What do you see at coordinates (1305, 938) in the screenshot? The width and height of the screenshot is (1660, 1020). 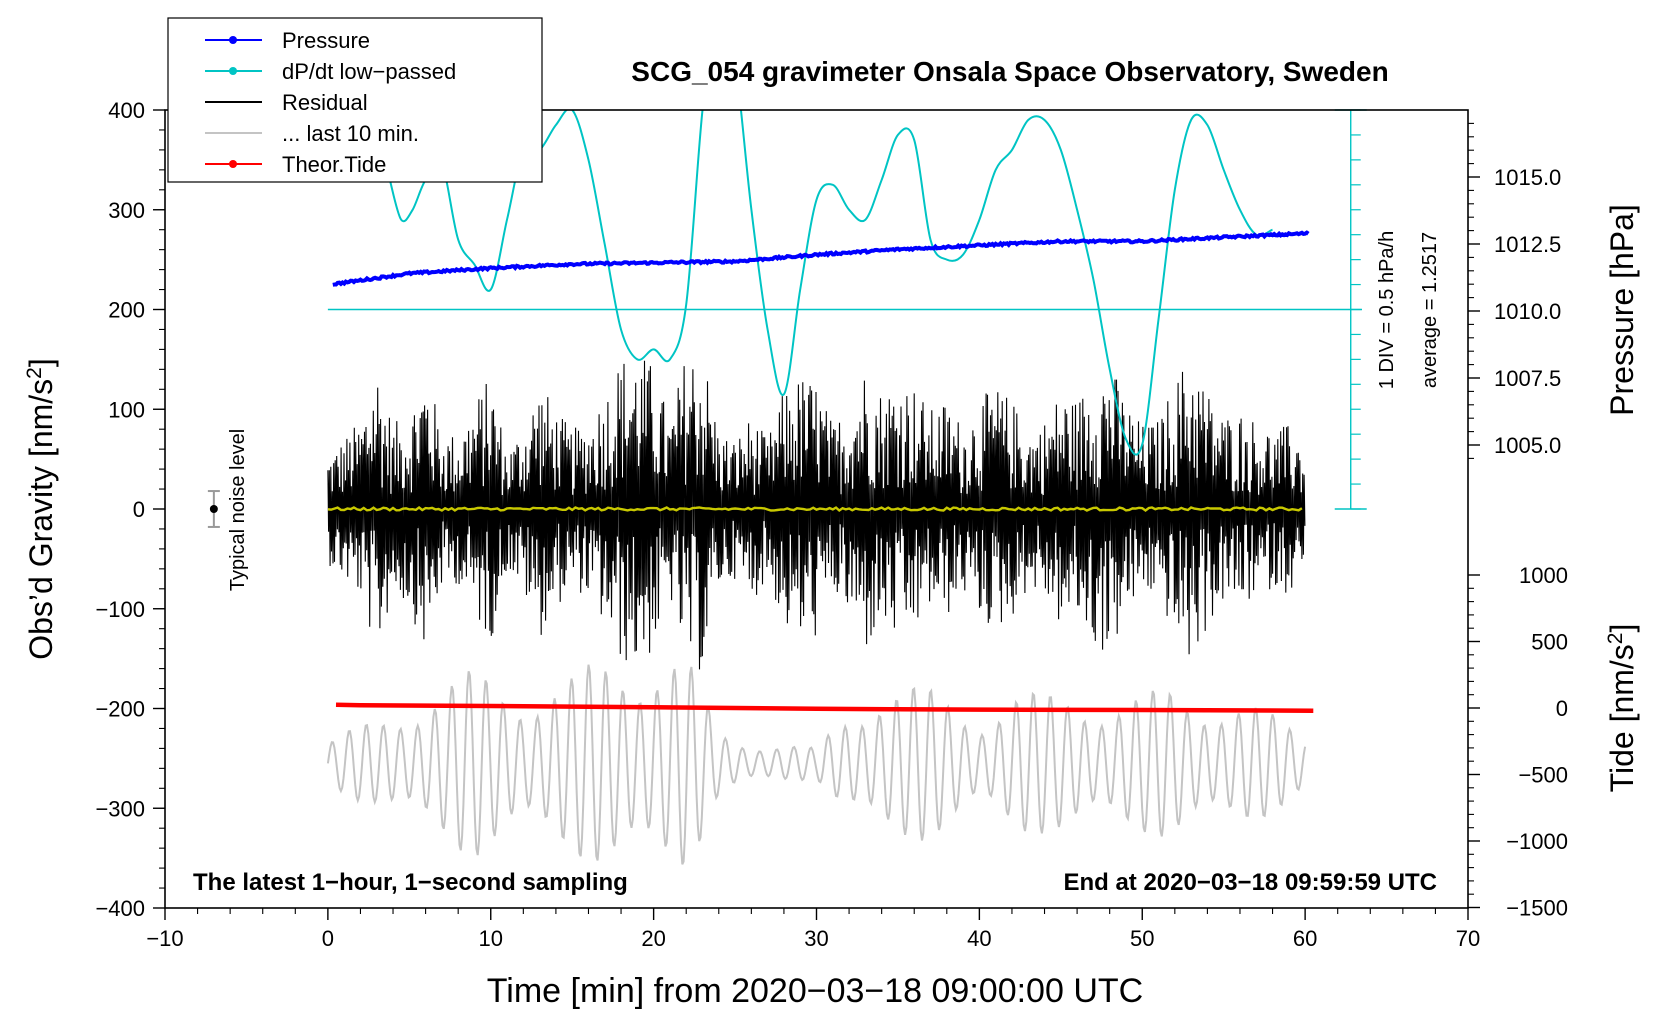 I see `x-tick-label: 60` at bounding box center [1305, 938].